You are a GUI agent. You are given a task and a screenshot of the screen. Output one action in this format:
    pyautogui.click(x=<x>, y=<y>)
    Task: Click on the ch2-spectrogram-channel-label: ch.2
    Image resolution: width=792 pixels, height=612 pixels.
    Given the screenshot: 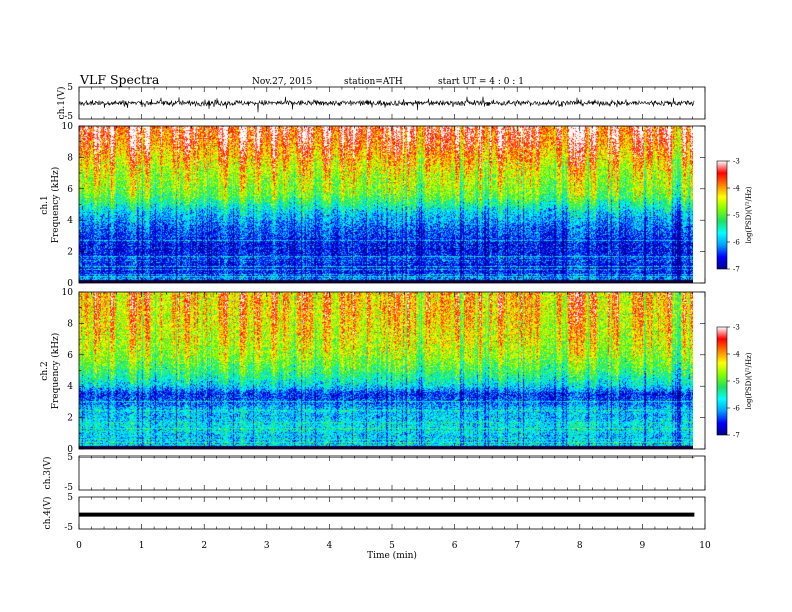 What is the action you would take?
    pyautogui.click(x=45, y=370)
    